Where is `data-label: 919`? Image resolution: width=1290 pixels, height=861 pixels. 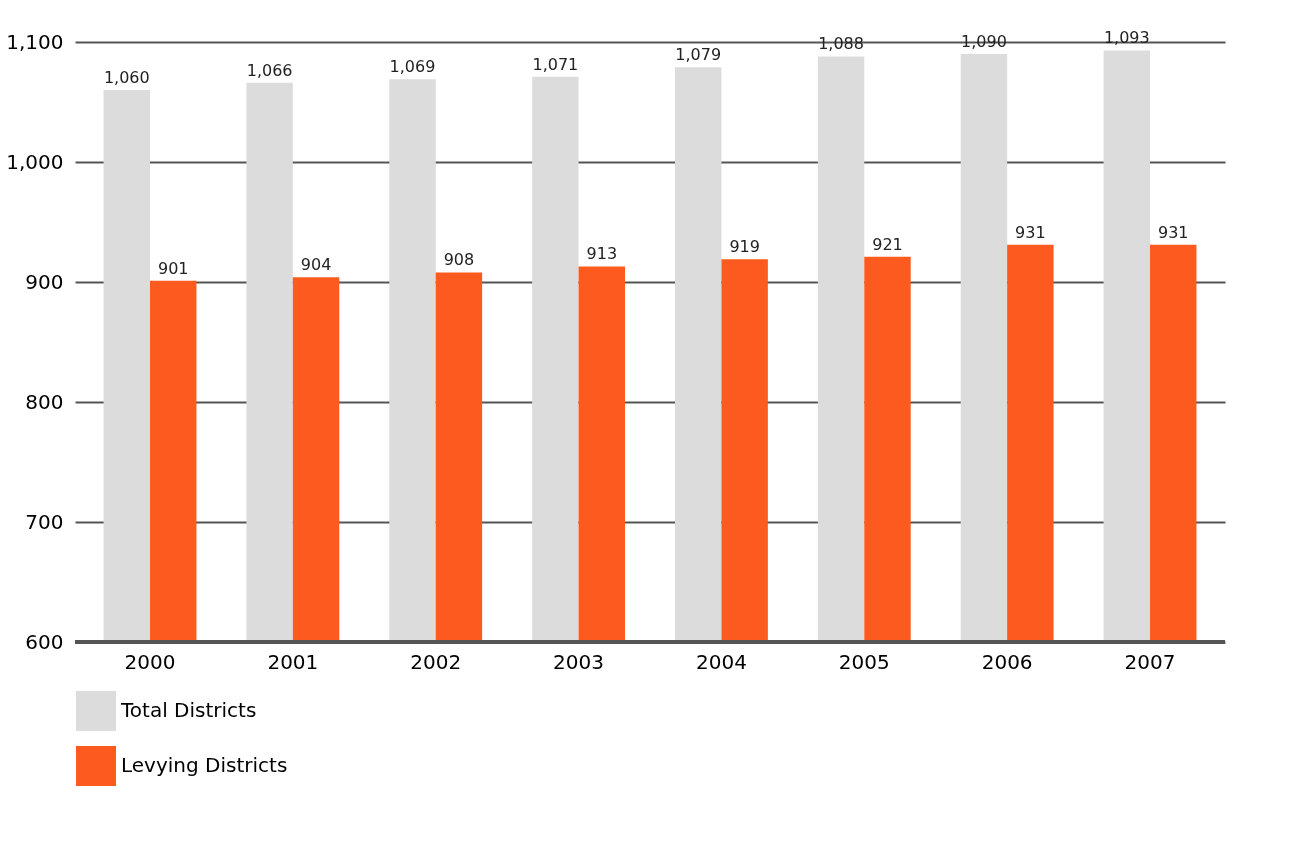
data-label: 919 is located at coordinates (744, 247).